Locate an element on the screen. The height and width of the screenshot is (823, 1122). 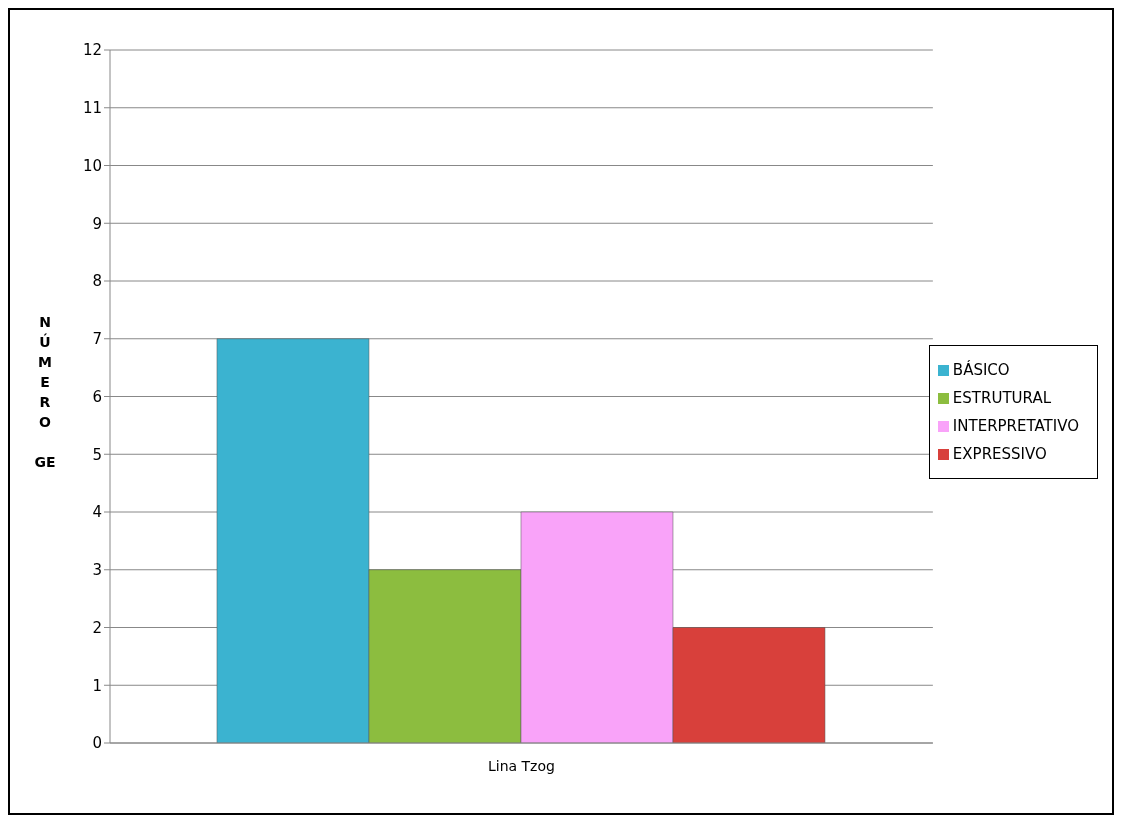
y-tick-label: 2 is located at coordinates (97, 627).